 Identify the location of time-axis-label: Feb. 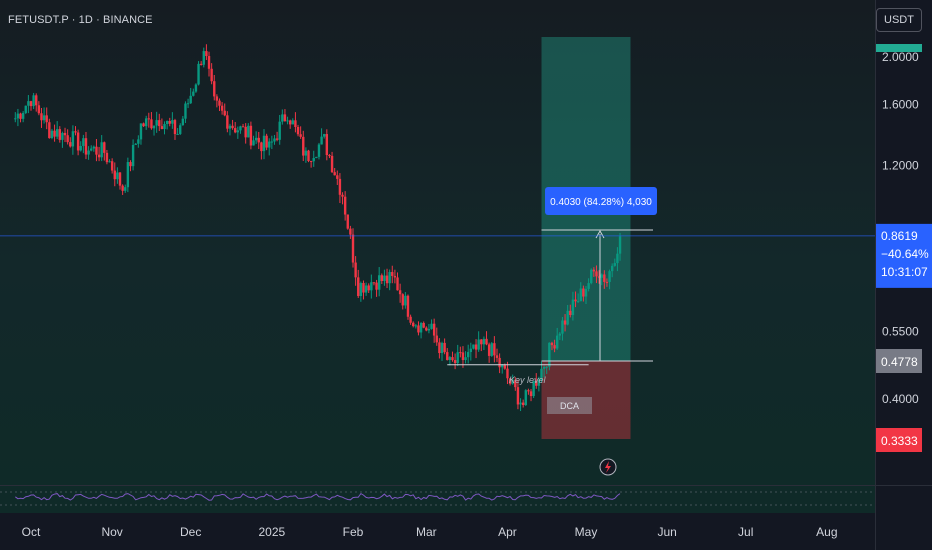
(353, 532).